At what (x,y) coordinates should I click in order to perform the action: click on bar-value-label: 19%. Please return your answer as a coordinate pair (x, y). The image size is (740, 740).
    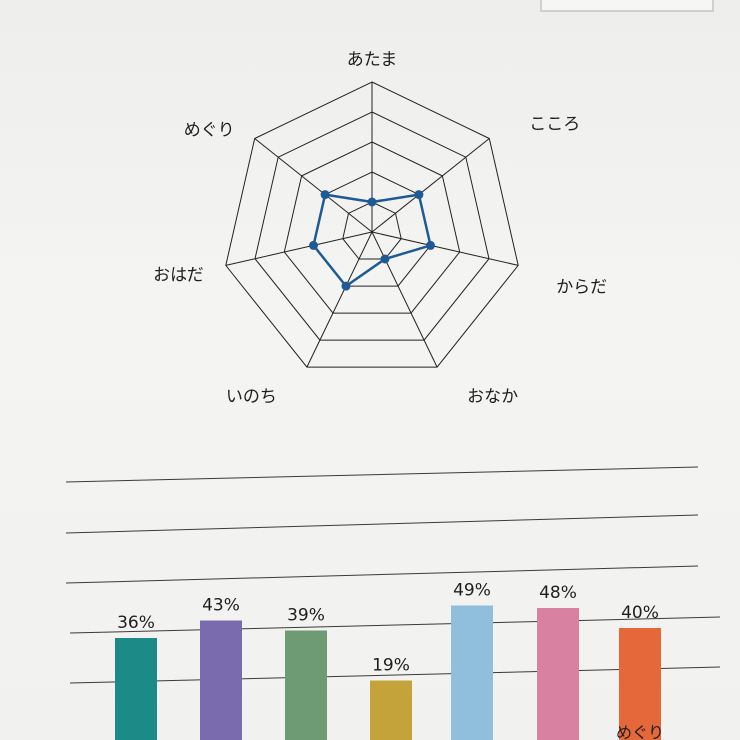
    Looking at the image, I should click on (391, 666).